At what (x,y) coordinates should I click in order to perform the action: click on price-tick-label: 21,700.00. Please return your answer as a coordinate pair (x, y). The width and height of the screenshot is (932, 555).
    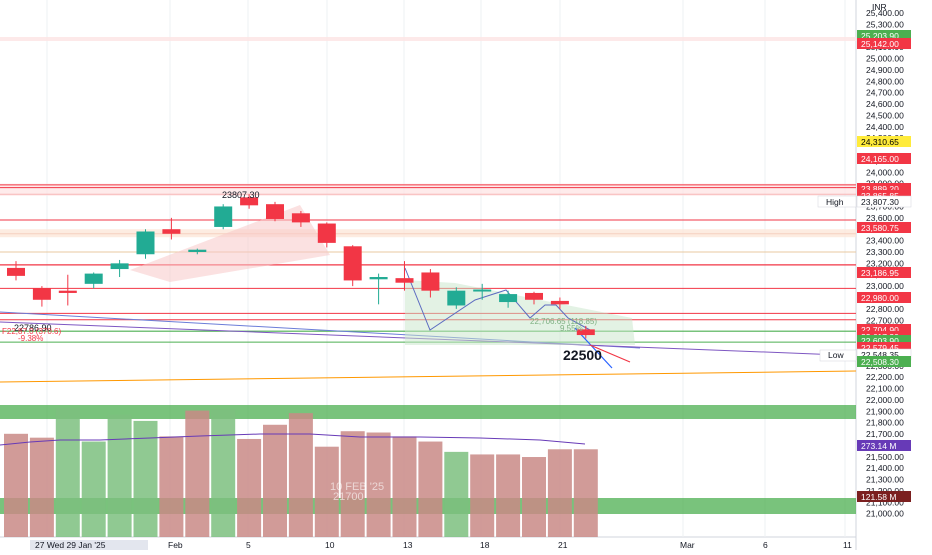
    Looking at the image, I should click on (885, 434).